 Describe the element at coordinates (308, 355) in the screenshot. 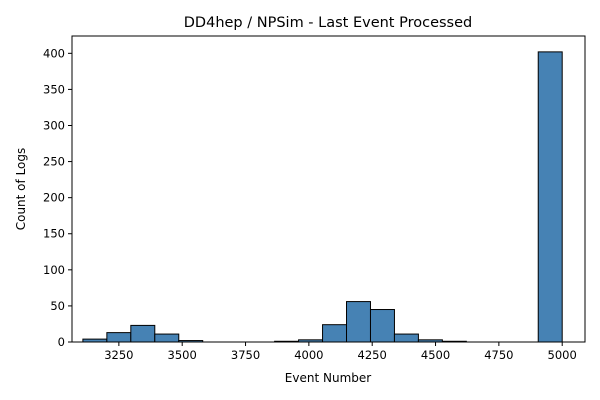

I see `x-tick-label: 4000` at that location.